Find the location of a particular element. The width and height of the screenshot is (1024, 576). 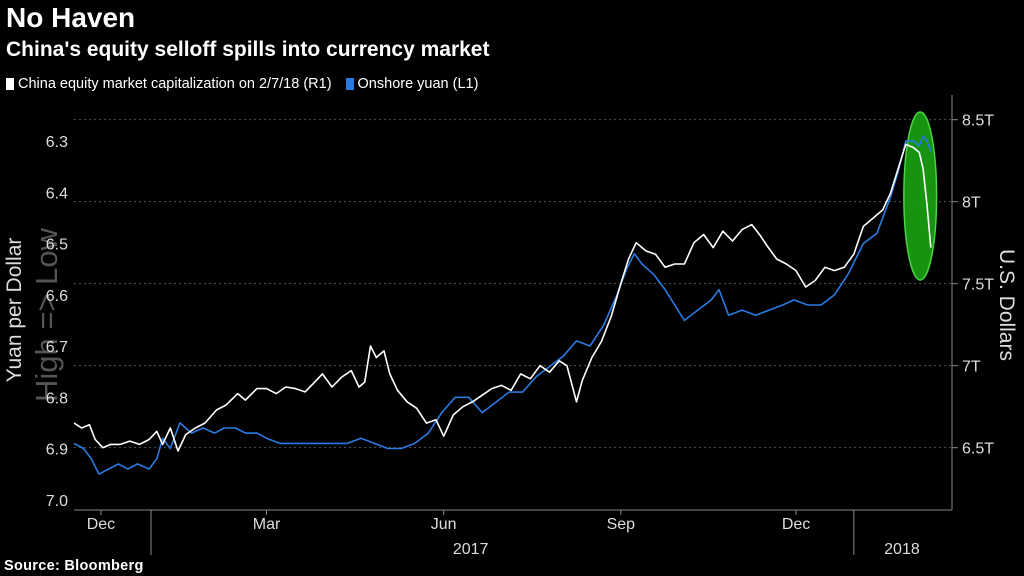

source-note: Source: Bloomberg is located at coordinates (74, 566).